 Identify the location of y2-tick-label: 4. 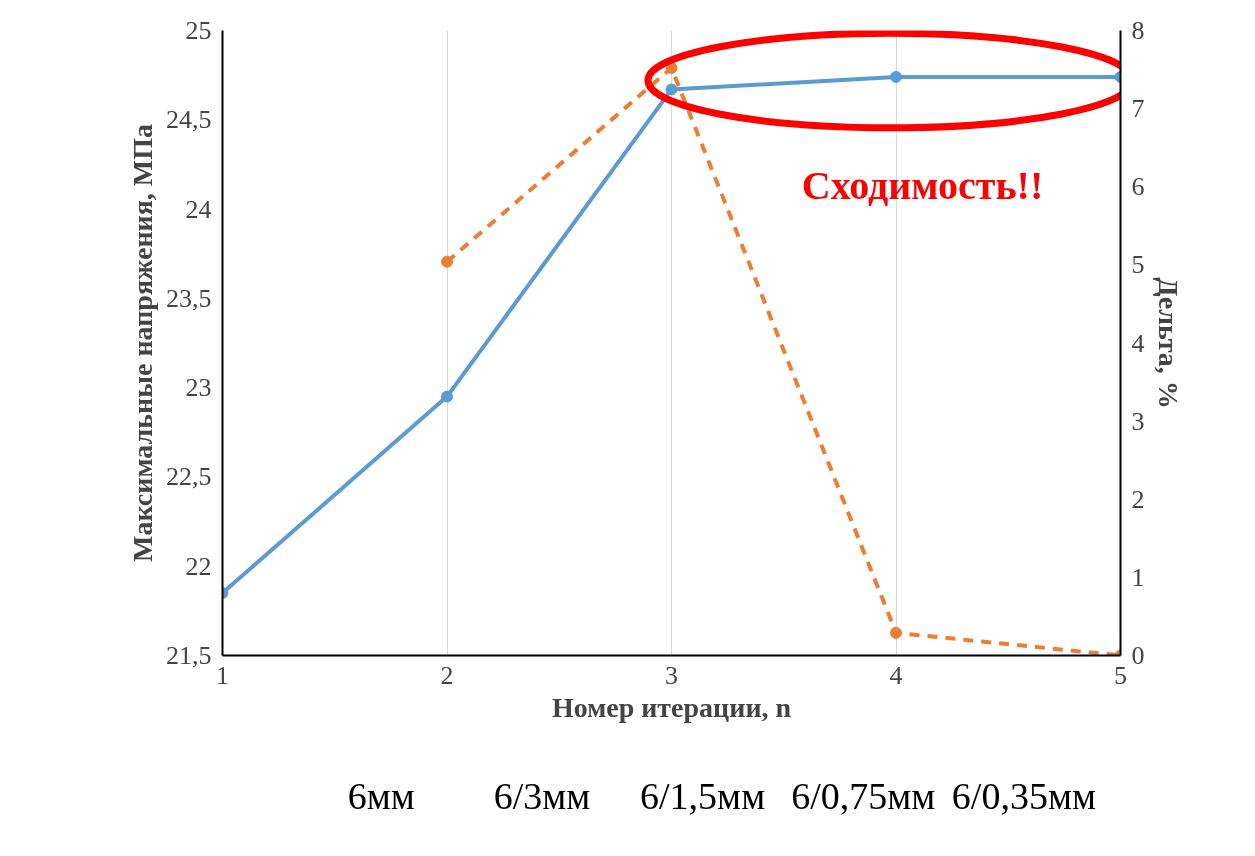
(1138, 343).